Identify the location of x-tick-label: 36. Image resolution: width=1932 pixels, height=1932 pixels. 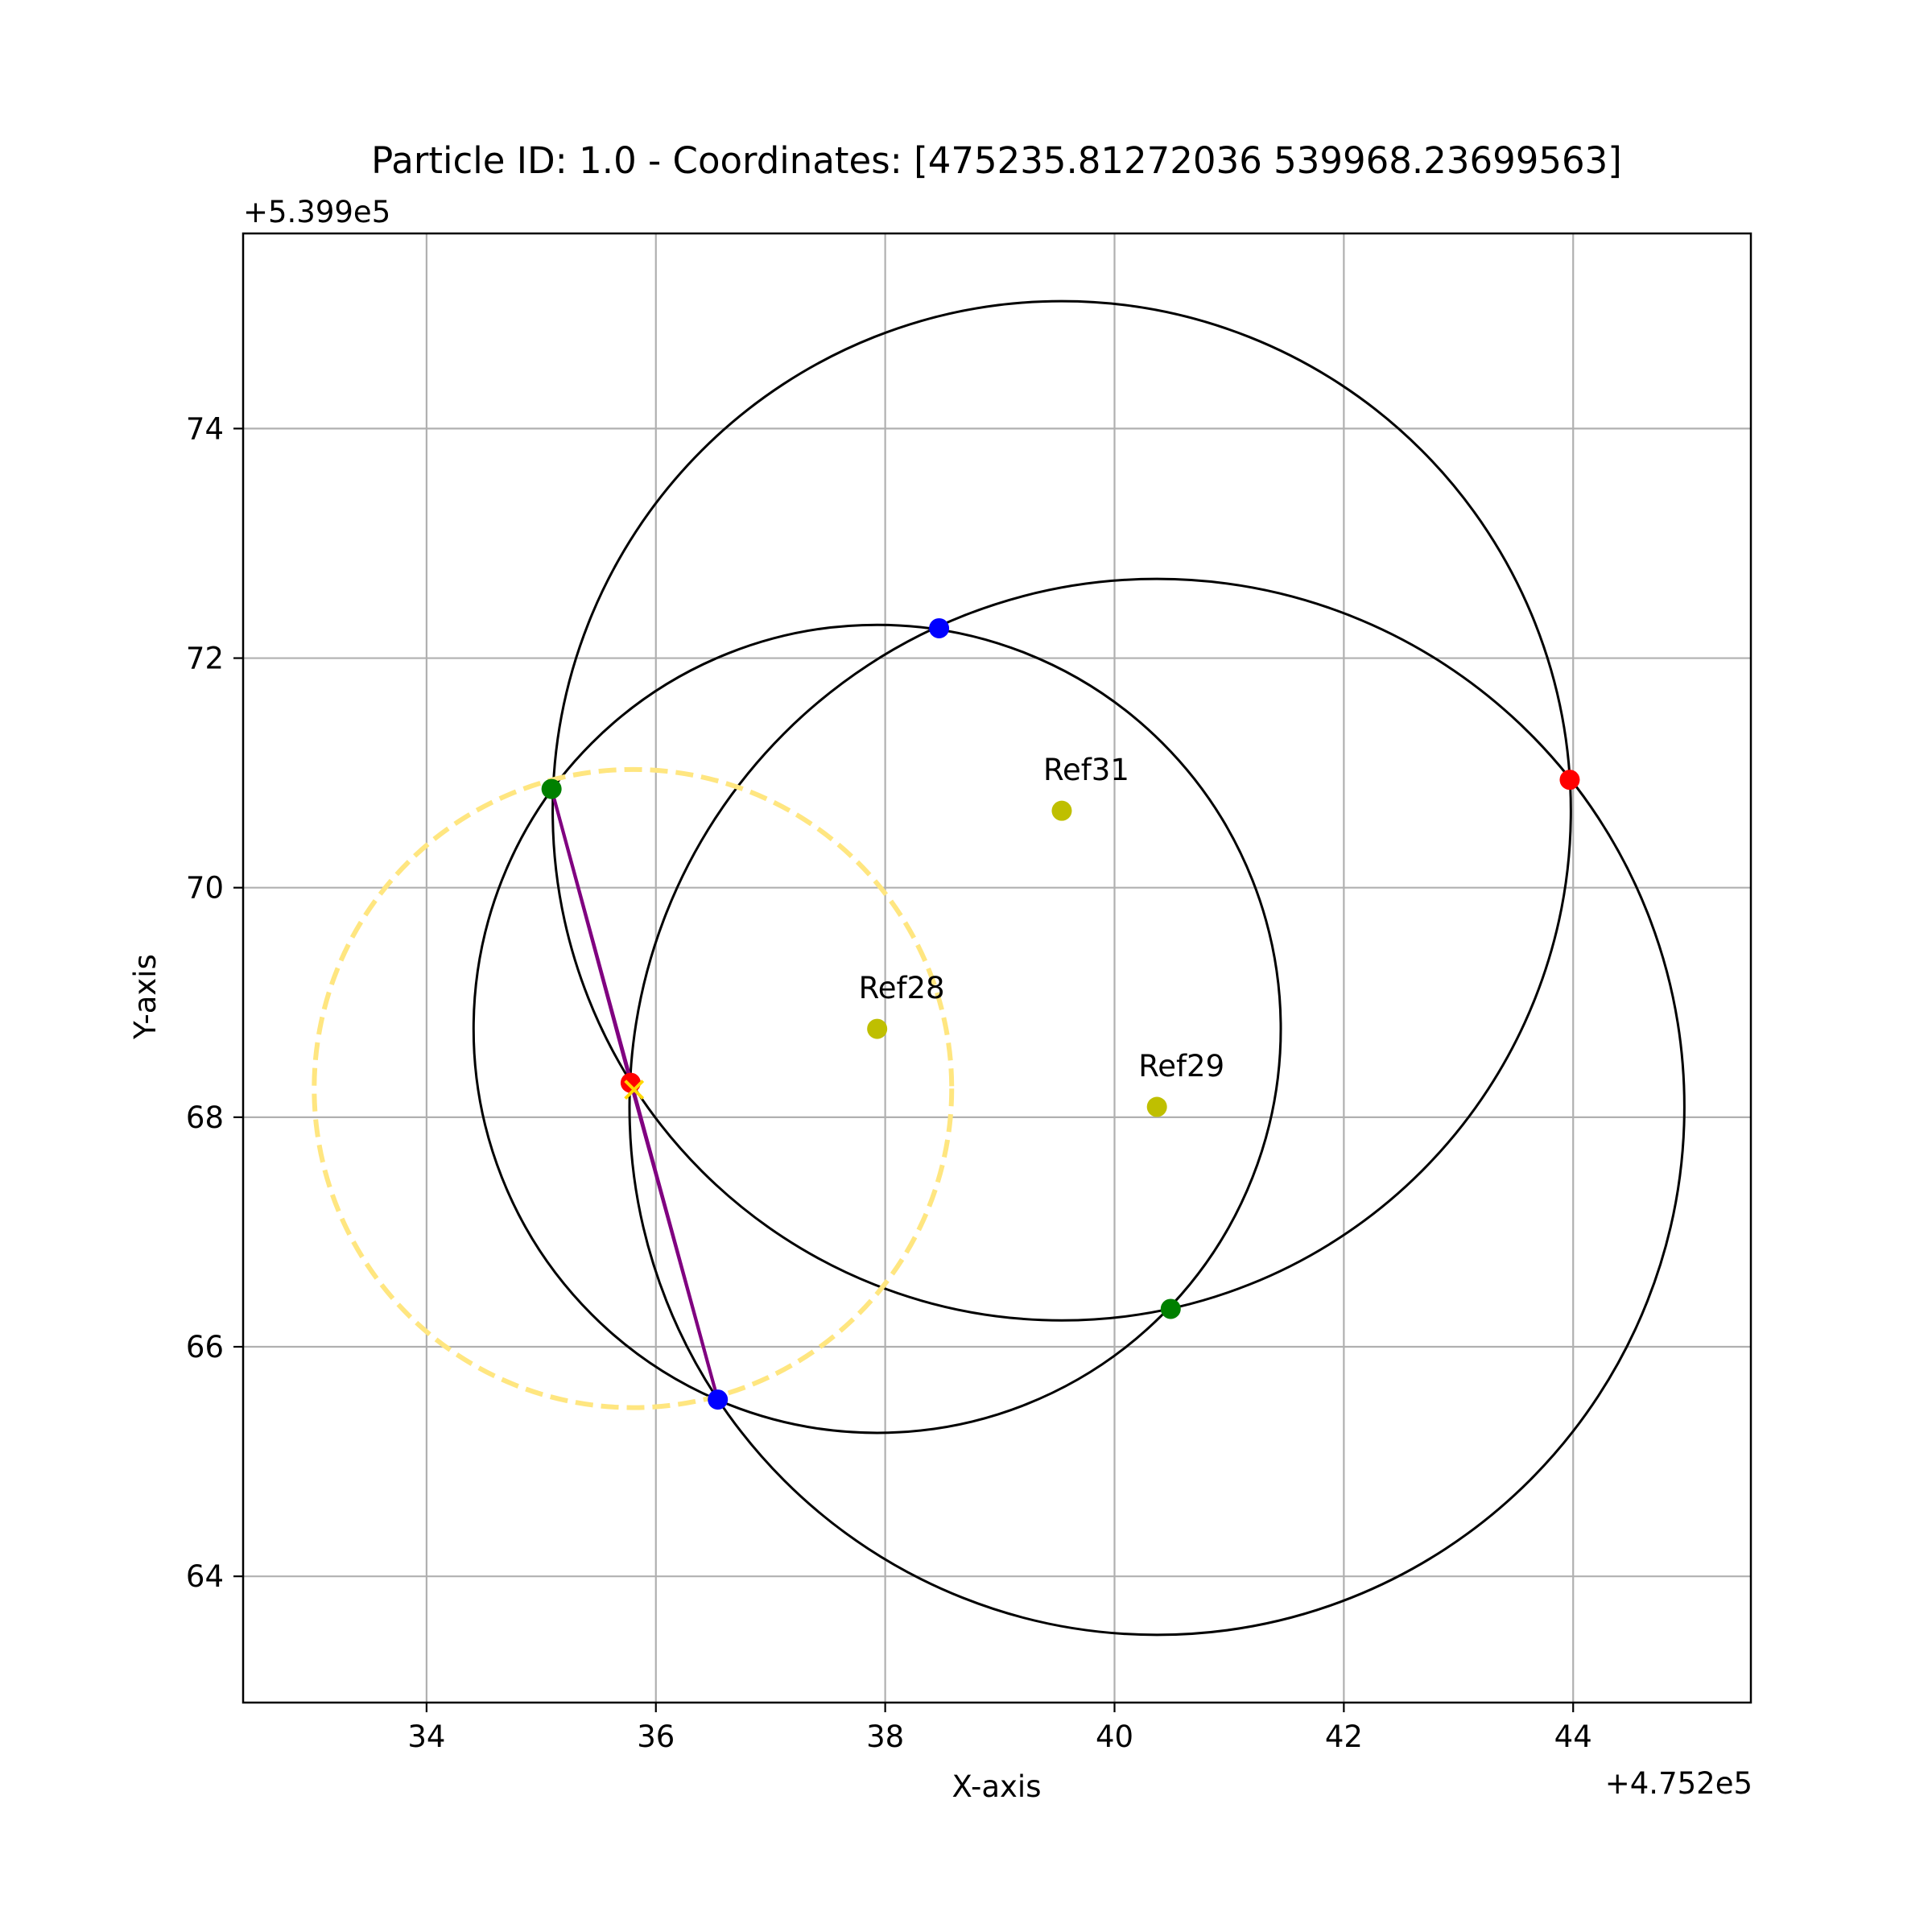
(656, 1736).